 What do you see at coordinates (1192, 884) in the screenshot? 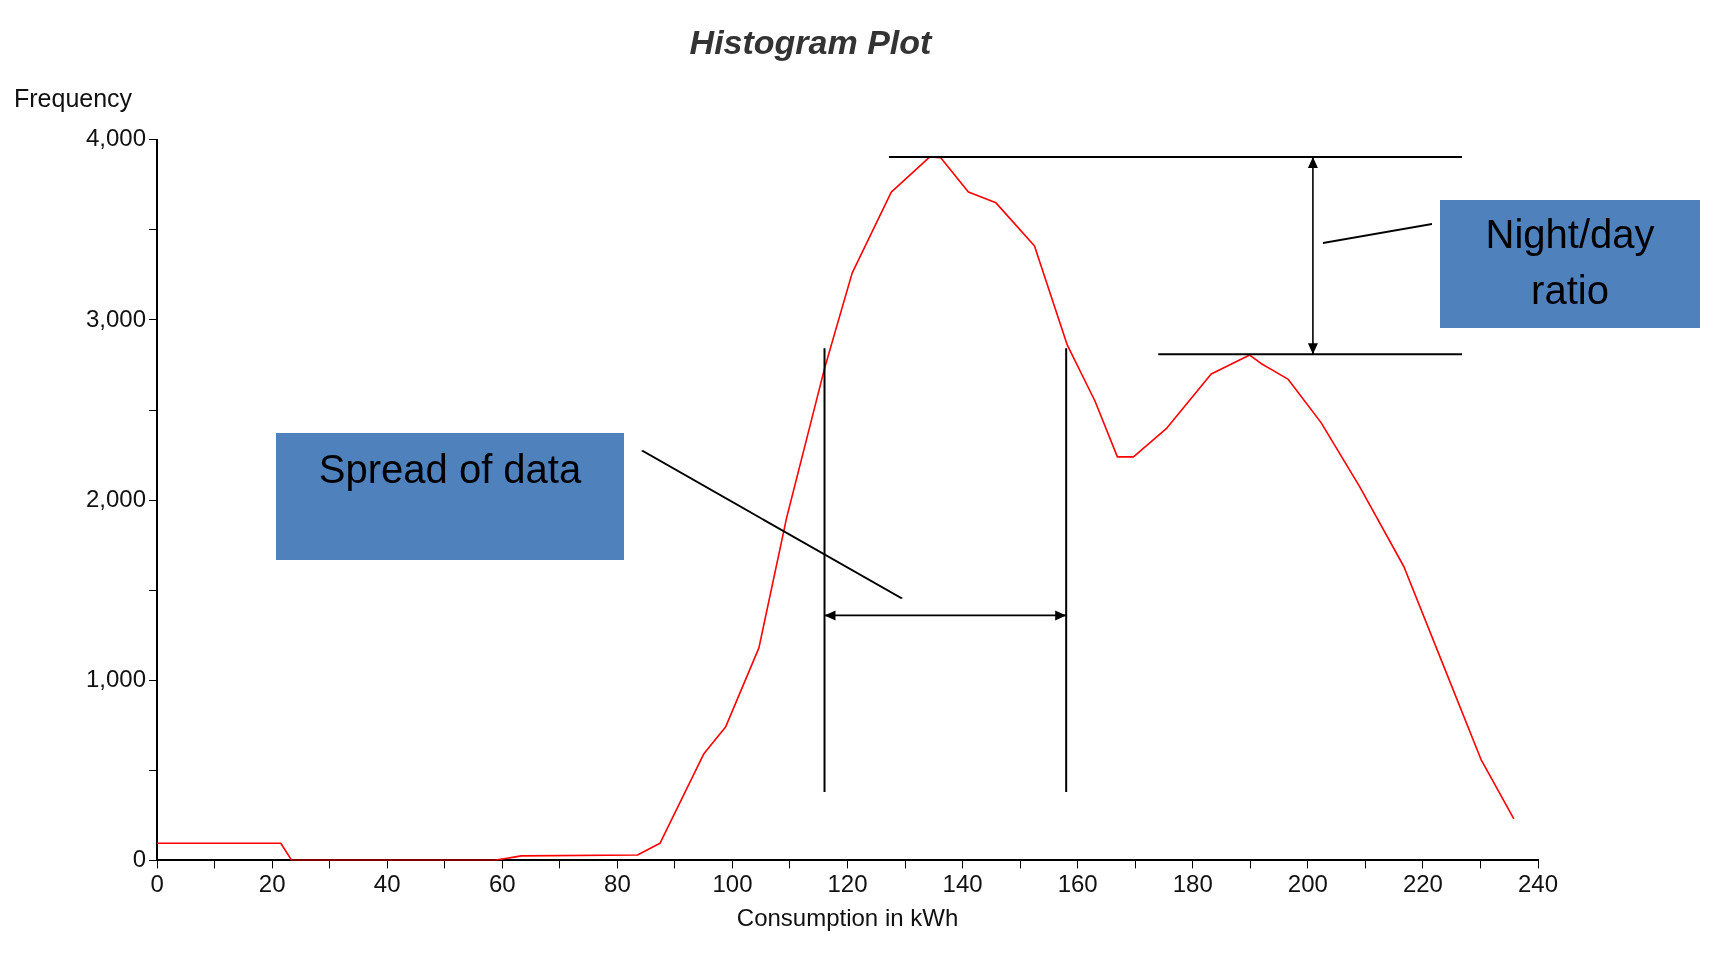
I see `x-tick-label: 180` at bounding box center [1192, 884].